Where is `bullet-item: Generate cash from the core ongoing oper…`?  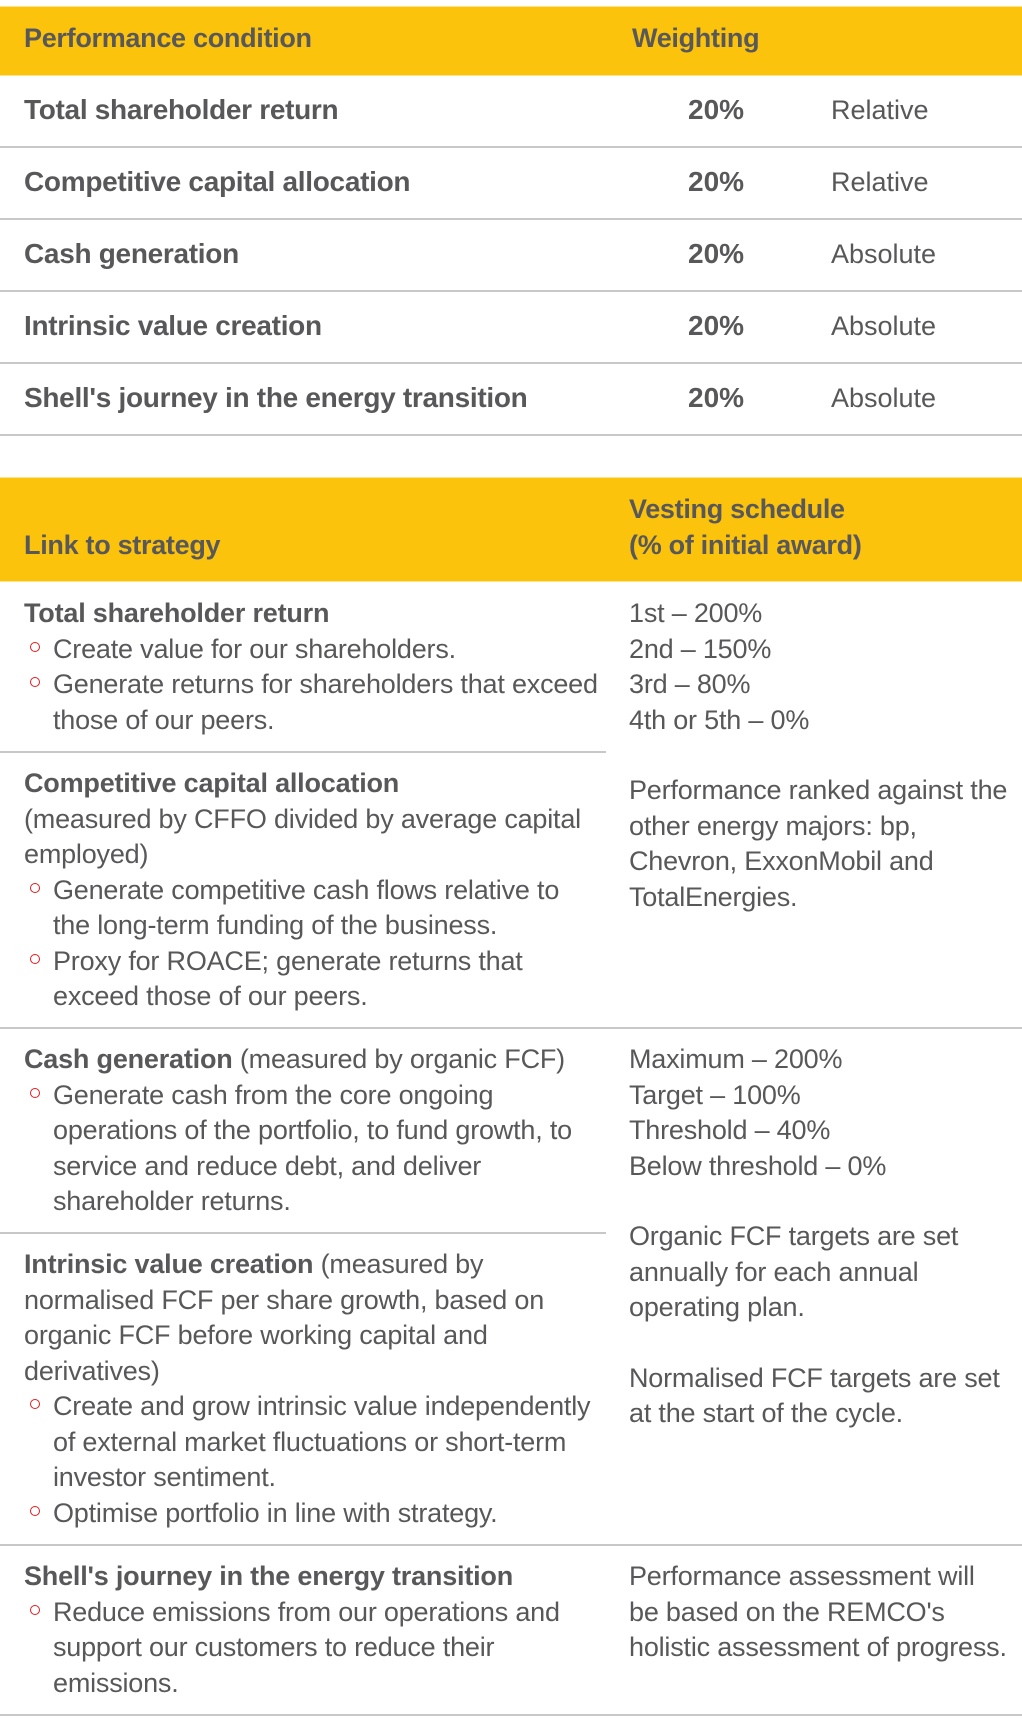
bullet-item: Generate cash from the core ongoing oper… is located at coordinates (314, 1149).